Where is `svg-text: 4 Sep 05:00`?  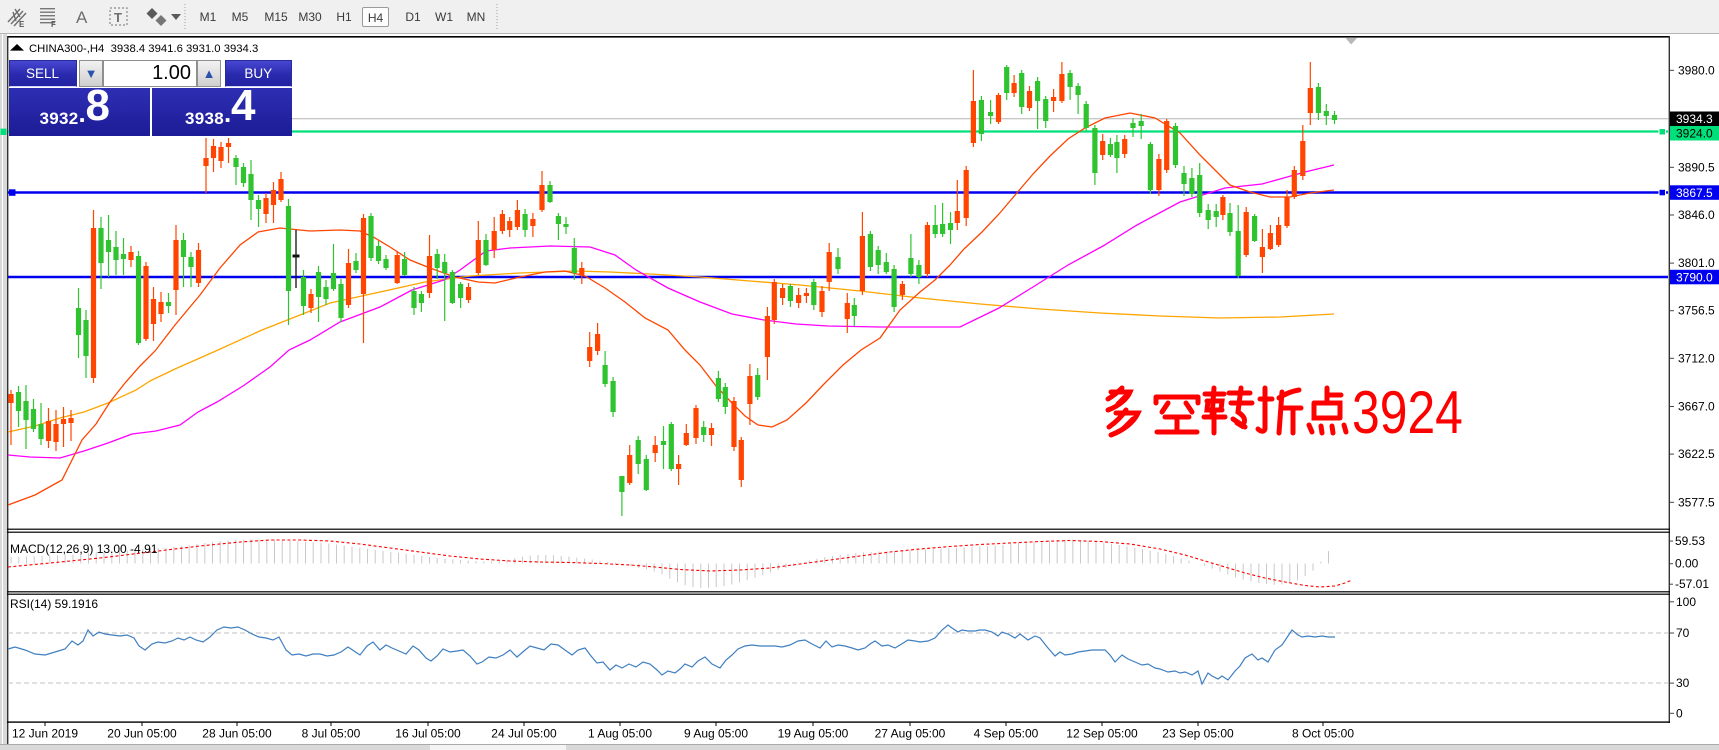 svg-text: 4 Sep 05:00 is located at coordinates (1006, 734).